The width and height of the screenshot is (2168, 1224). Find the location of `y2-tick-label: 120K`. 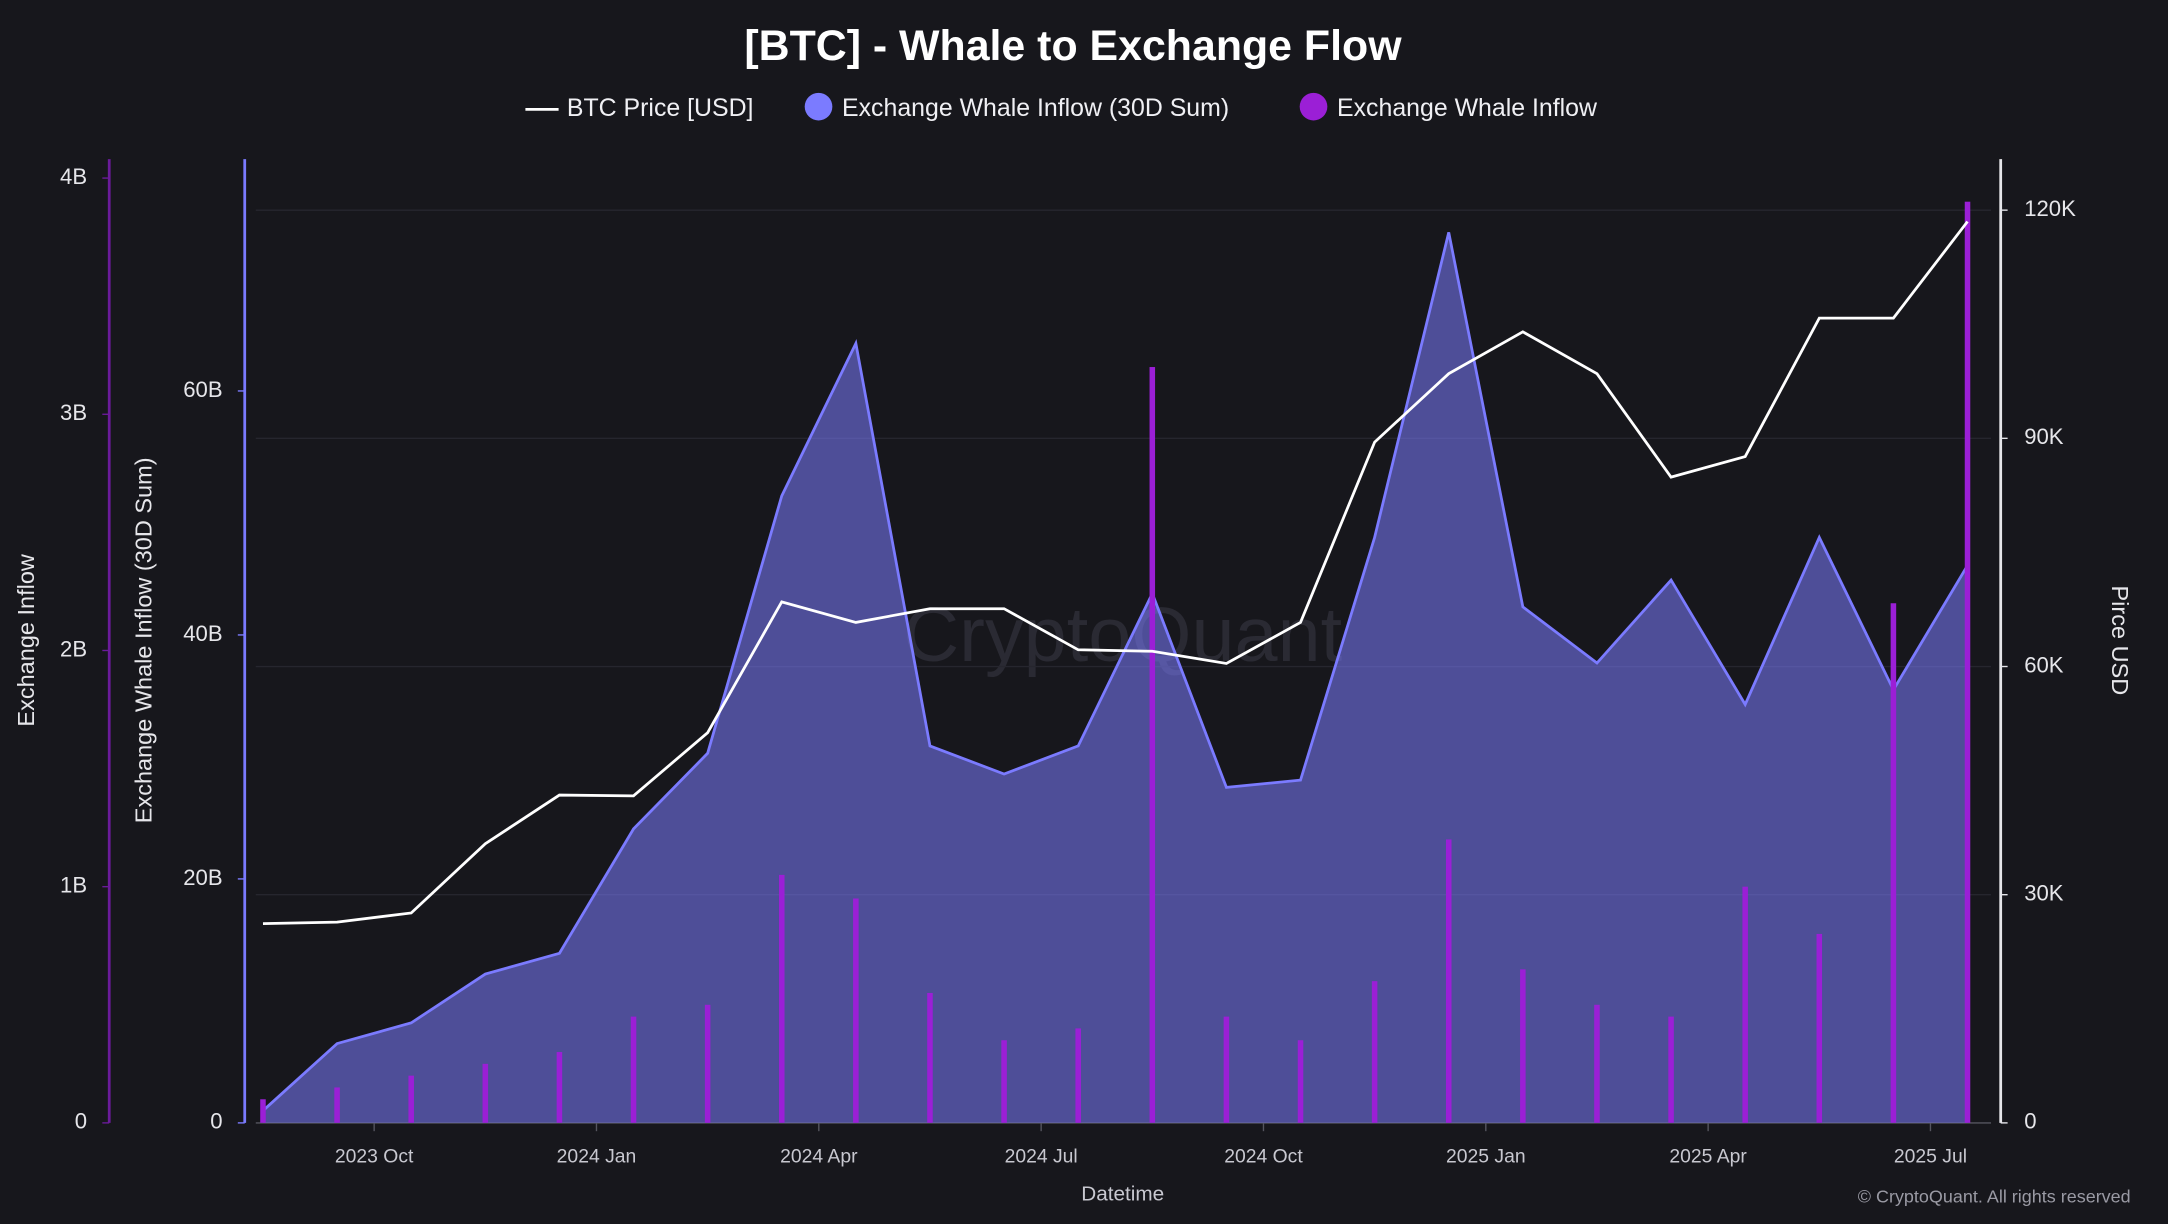

y2-tick-label: 120K is located at coordinates (2050, 208).